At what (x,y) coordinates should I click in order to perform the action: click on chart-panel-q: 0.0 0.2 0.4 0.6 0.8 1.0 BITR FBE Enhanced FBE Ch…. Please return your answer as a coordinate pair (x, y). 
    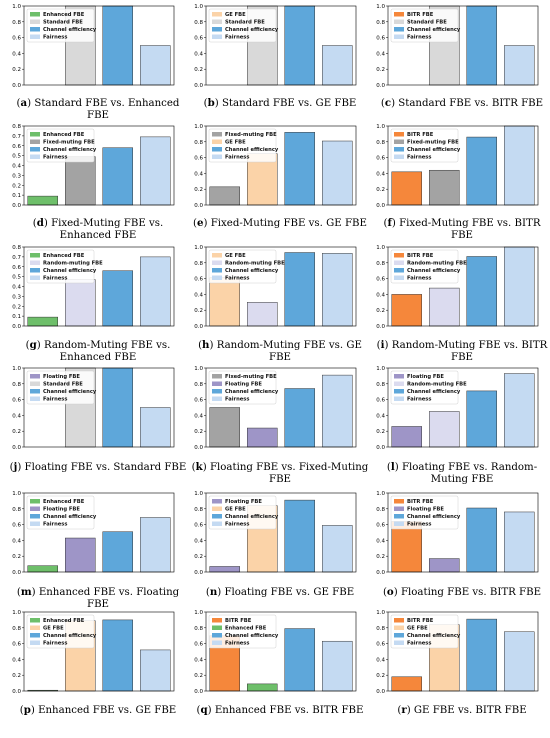
    Looking at the image, I should click on (280, 667).